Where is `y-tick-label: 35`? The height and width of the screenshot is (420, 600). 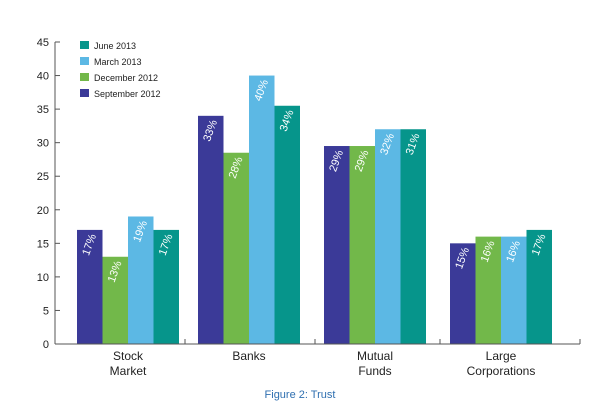
y-tick-label: 35 is located at coordinates (43, 110).